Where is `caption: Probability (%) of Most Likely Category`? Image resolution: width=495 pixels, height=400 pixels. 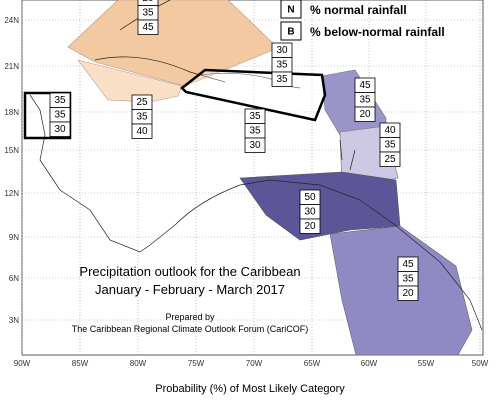
caption: Probability (%) of Most Likely Category is located at coordinates (250, 389).